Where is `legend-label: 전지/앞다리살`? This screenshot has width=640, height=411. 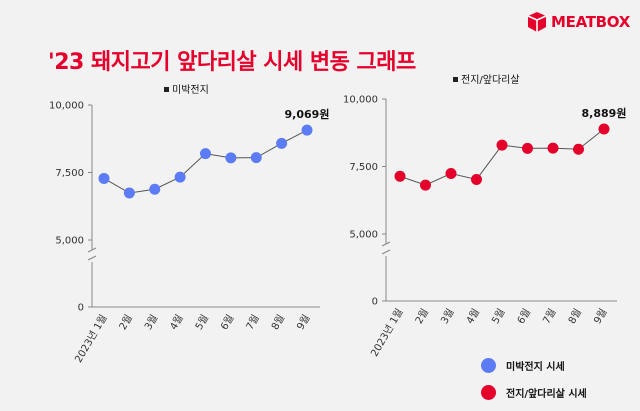
legend-label: 전지/앞다리살 is located at coordinates (490, 80).